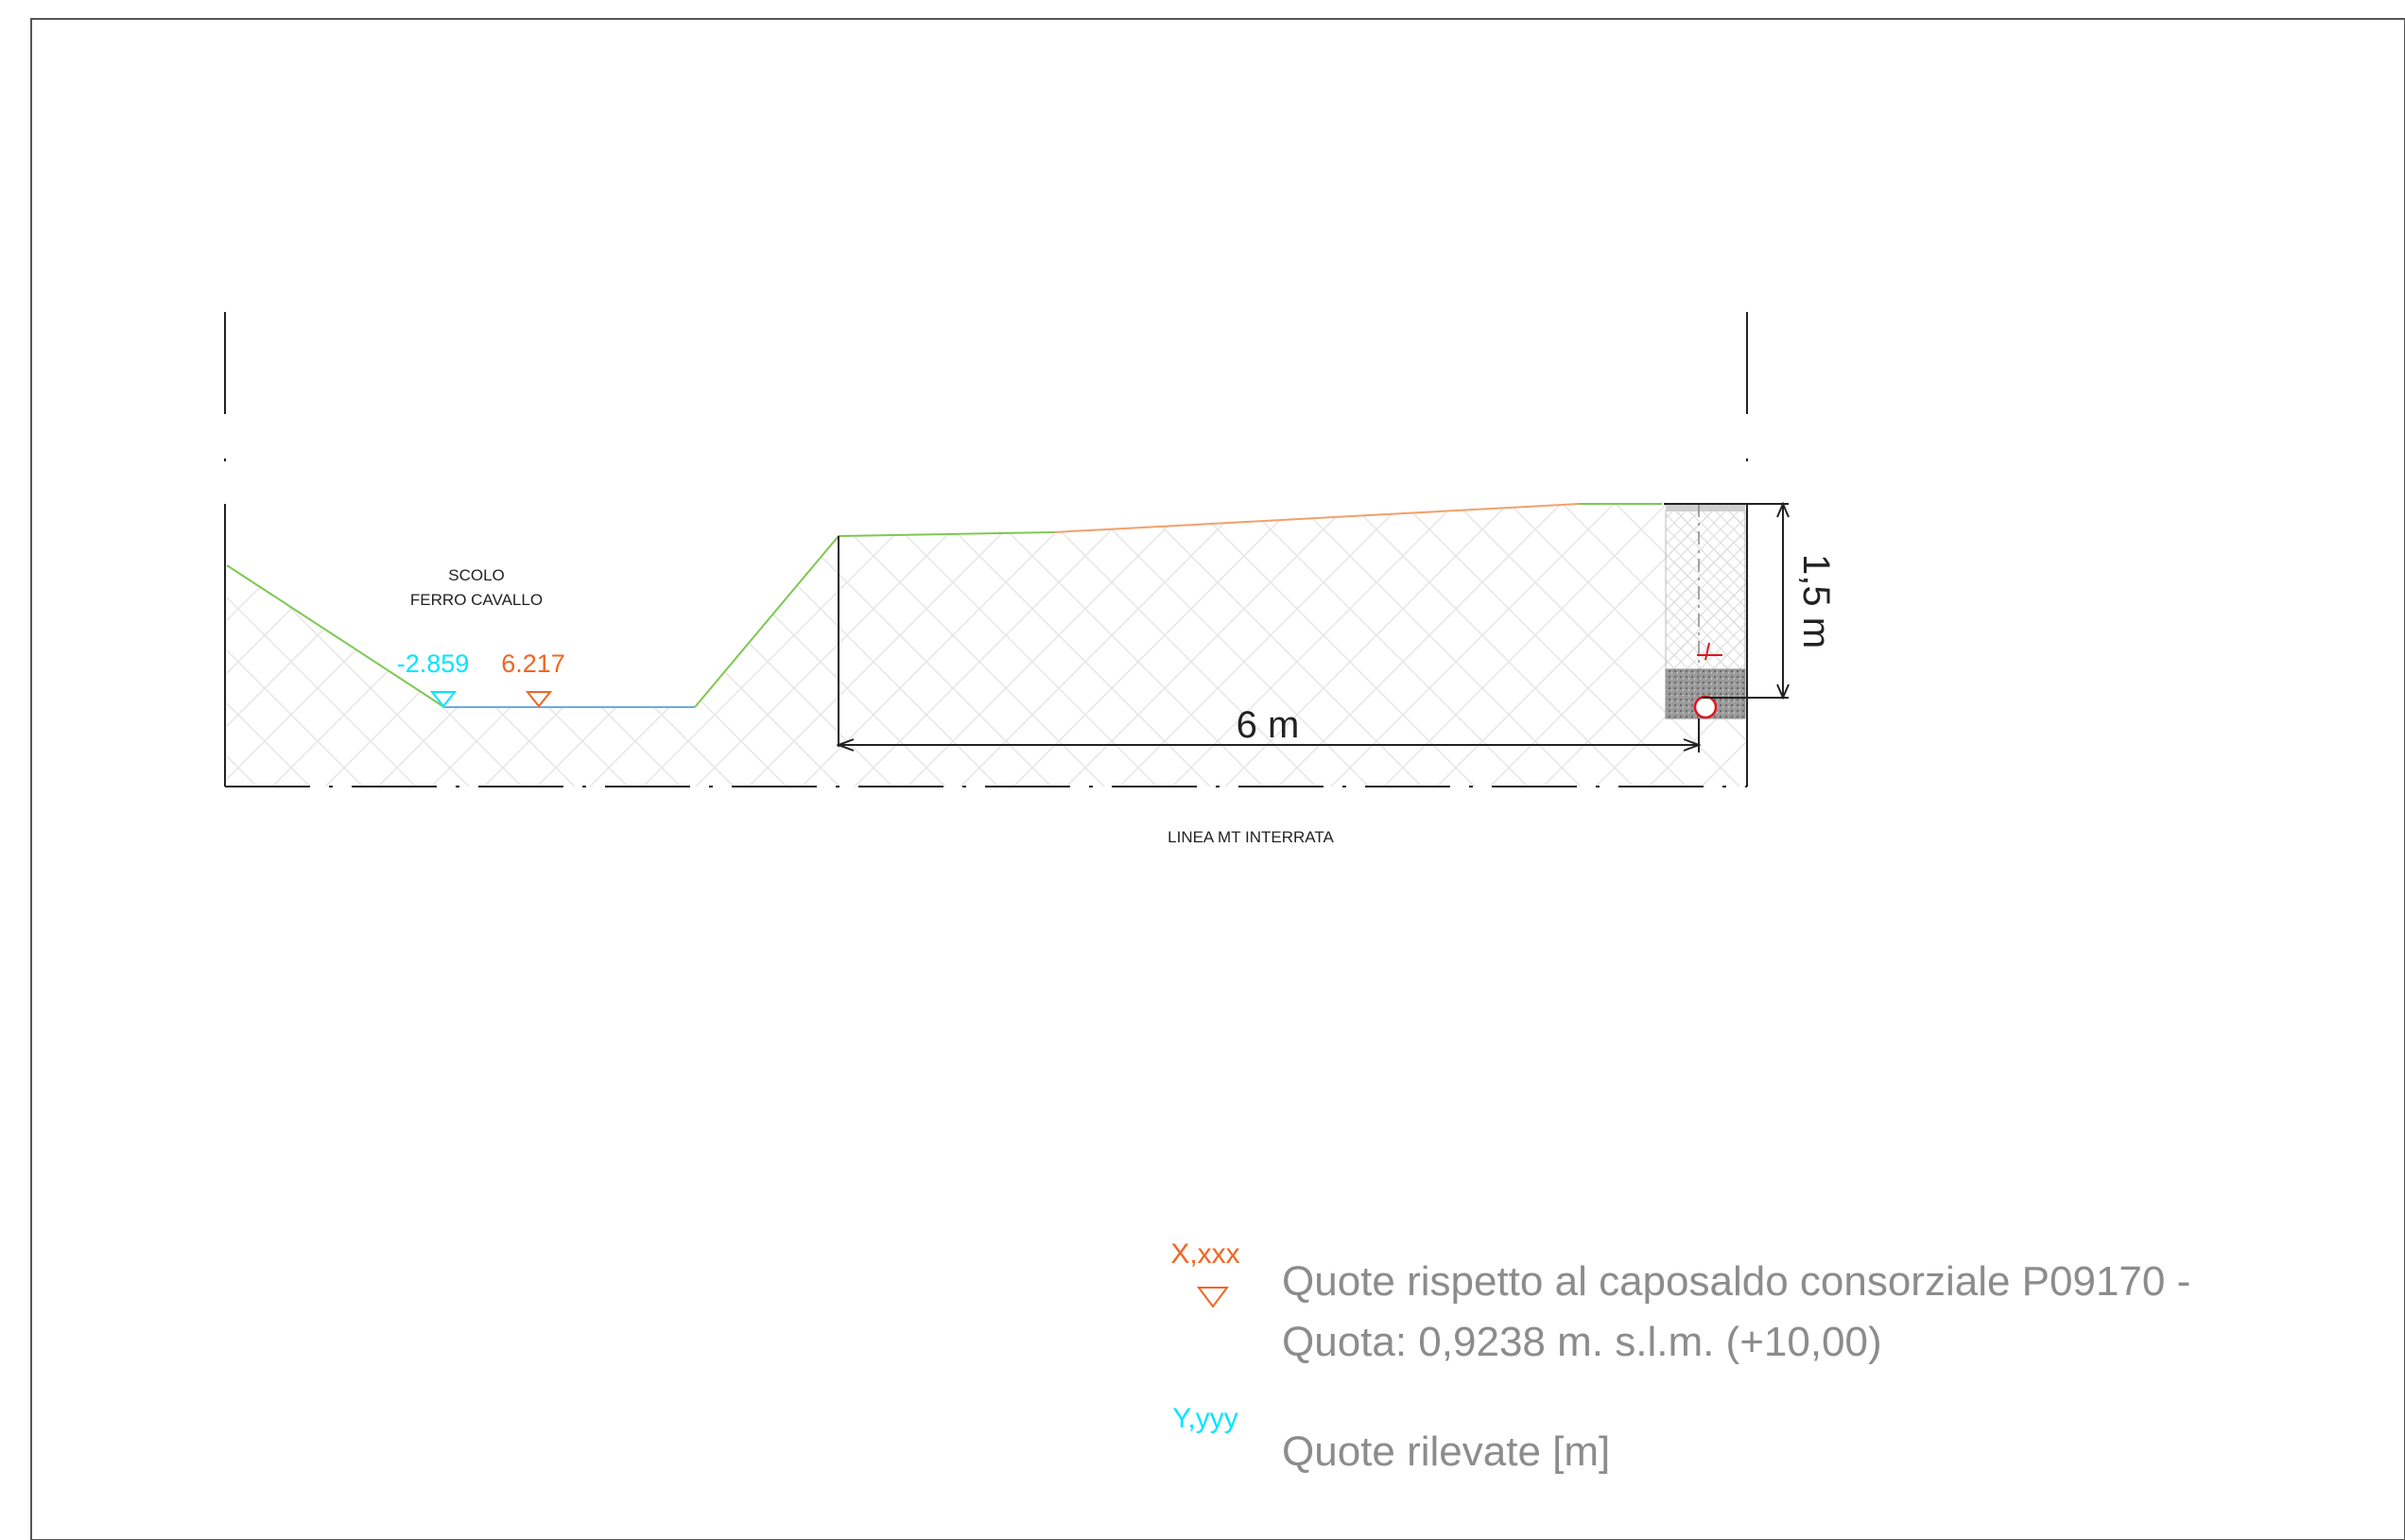  I want to click on field-profile, so click(1317, 518).